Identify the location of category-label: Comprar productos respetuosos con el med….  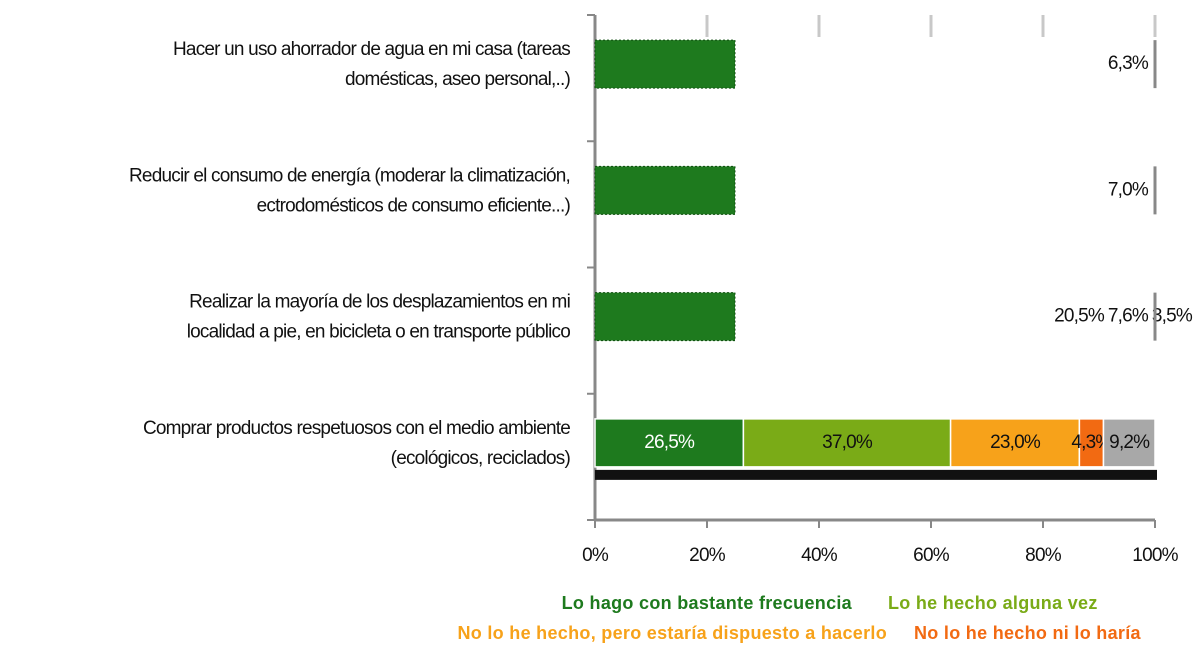
(356, 428).